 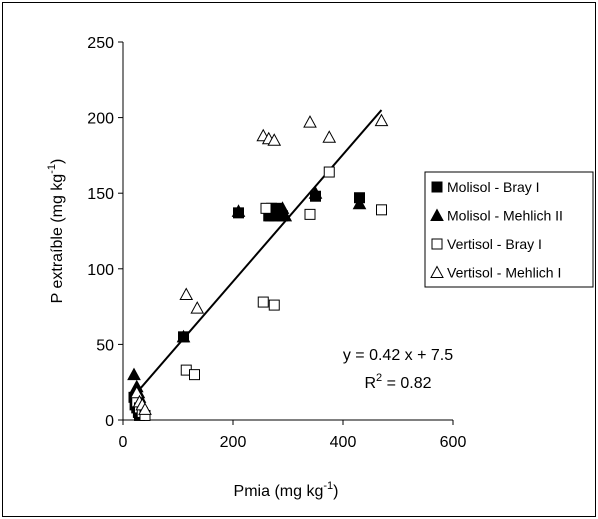 What do you see at coordinates (100, 119) in the screenshot?
I see `y-tick-label: 200` at bounding box center [100, 119].